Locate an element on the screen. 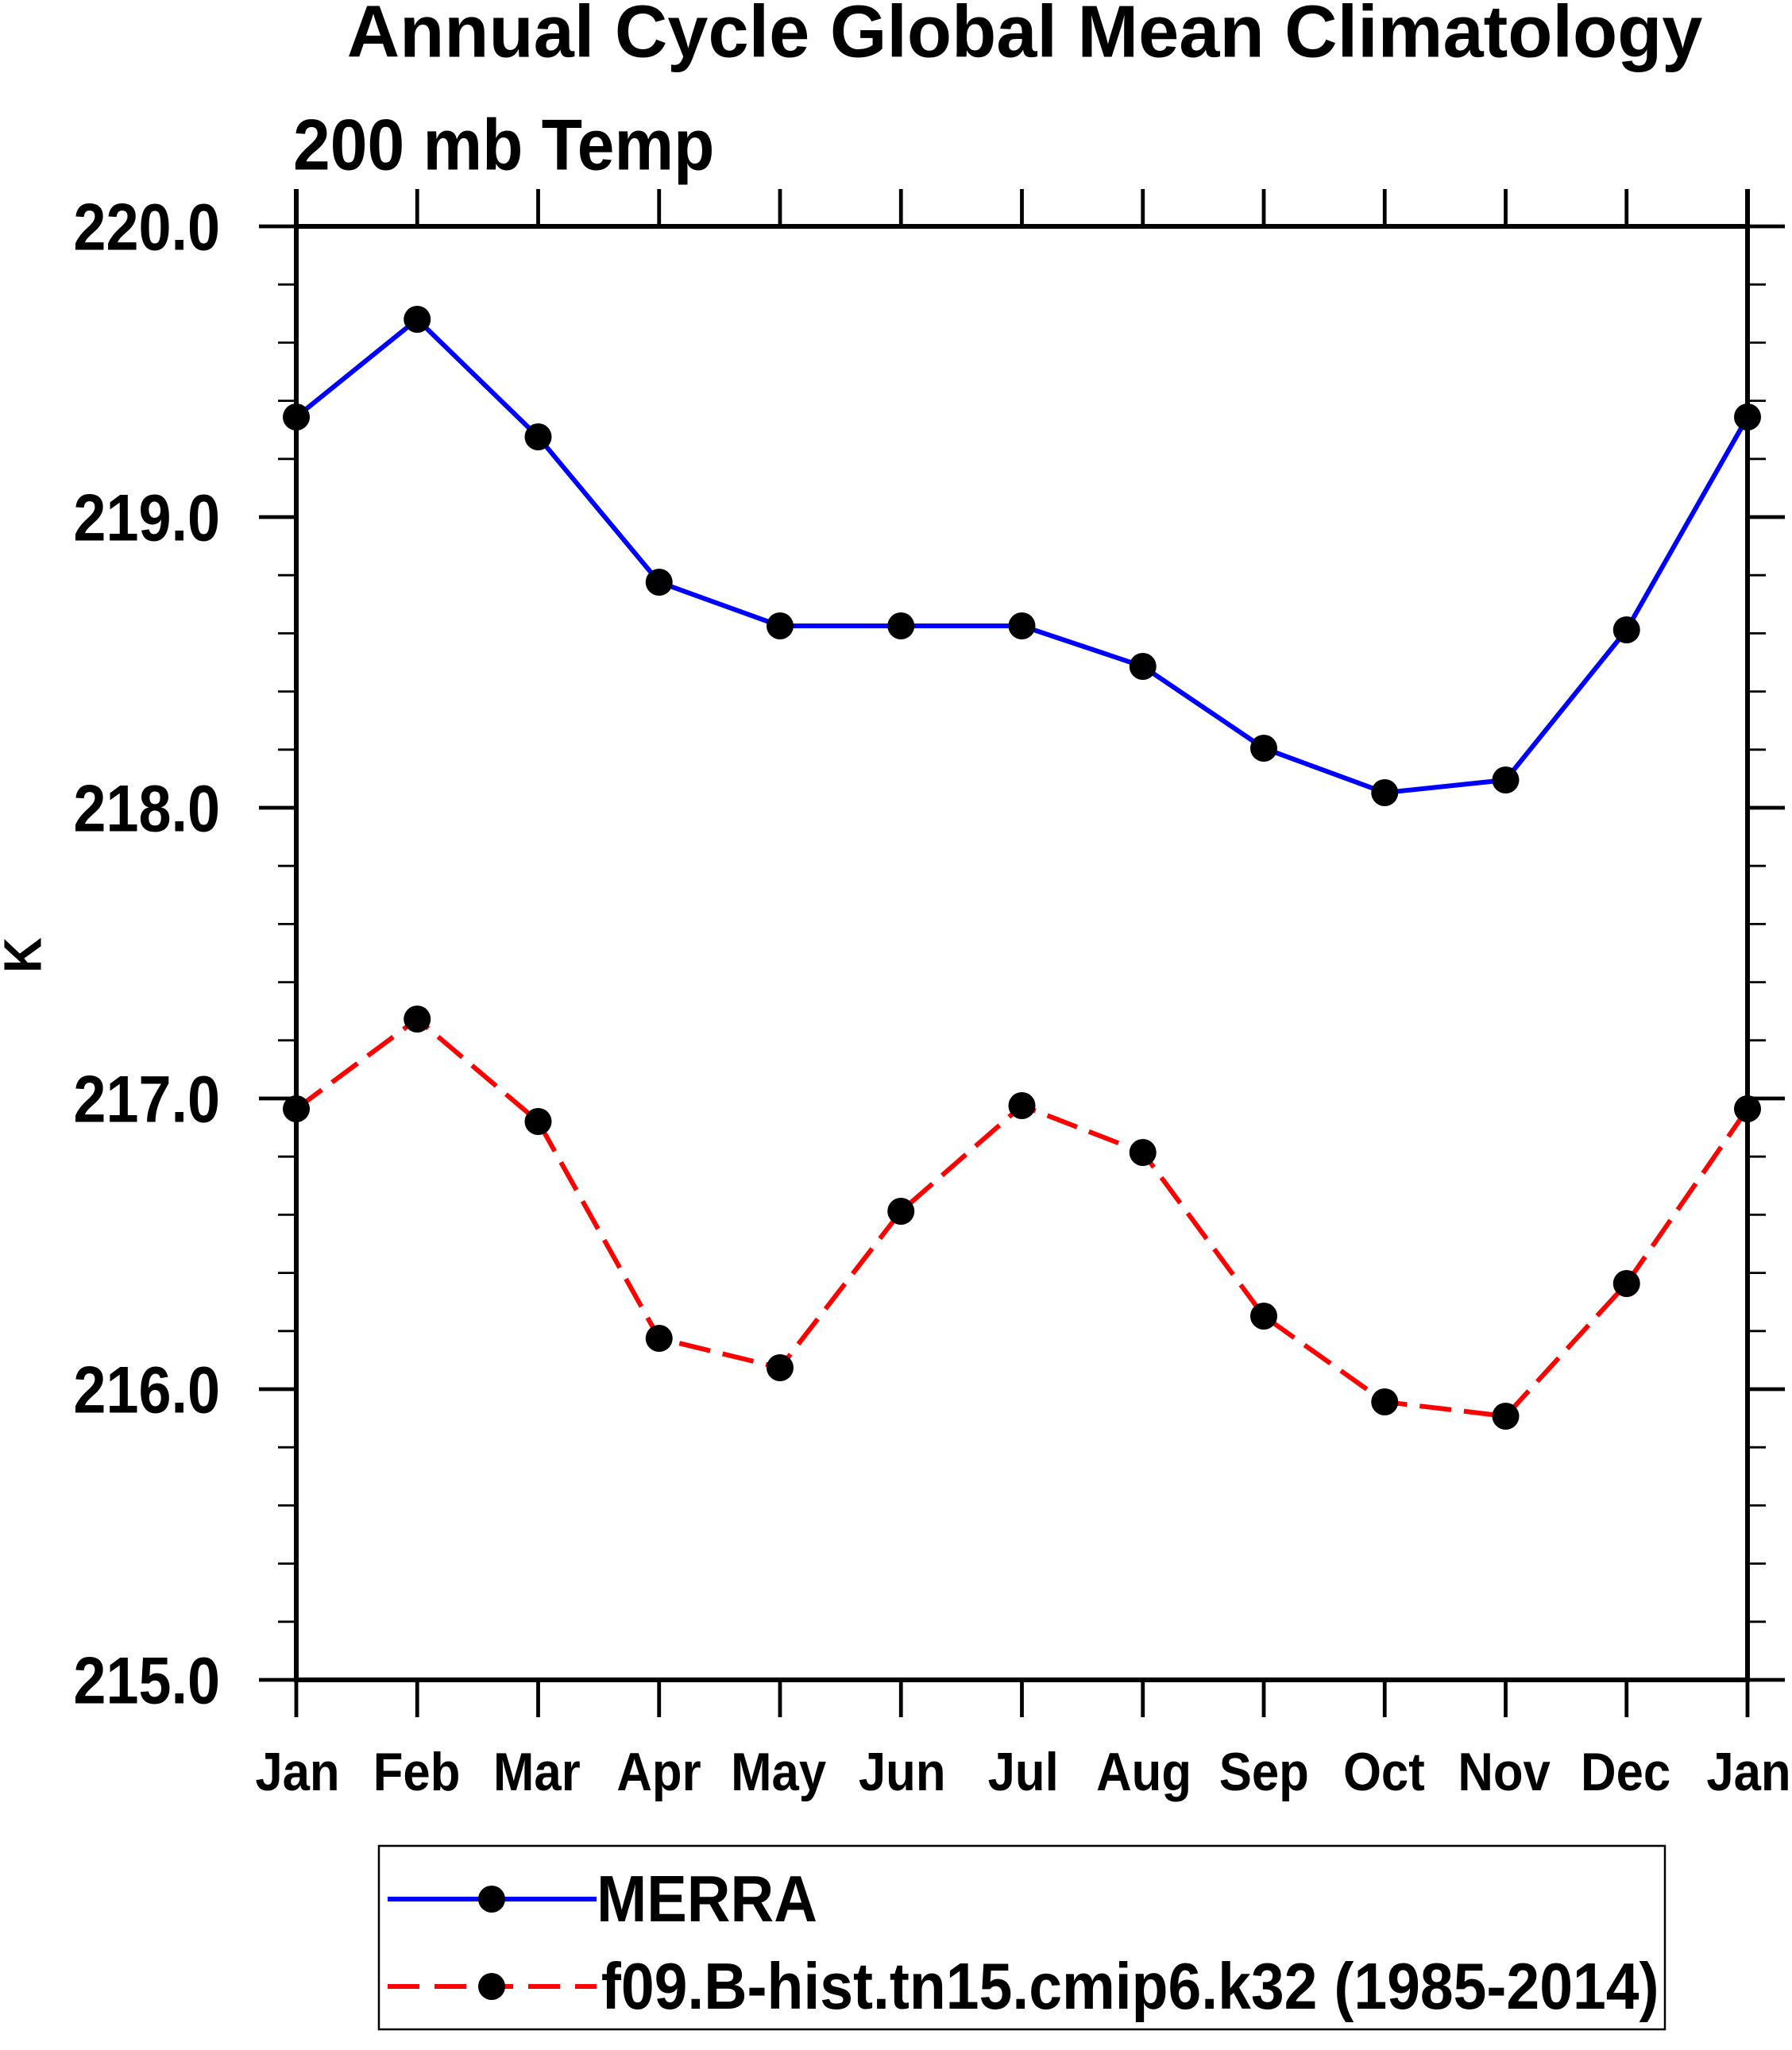 The image size is (1792, 2050). svg-text: Aug is located at coordinates (1143, 1771).